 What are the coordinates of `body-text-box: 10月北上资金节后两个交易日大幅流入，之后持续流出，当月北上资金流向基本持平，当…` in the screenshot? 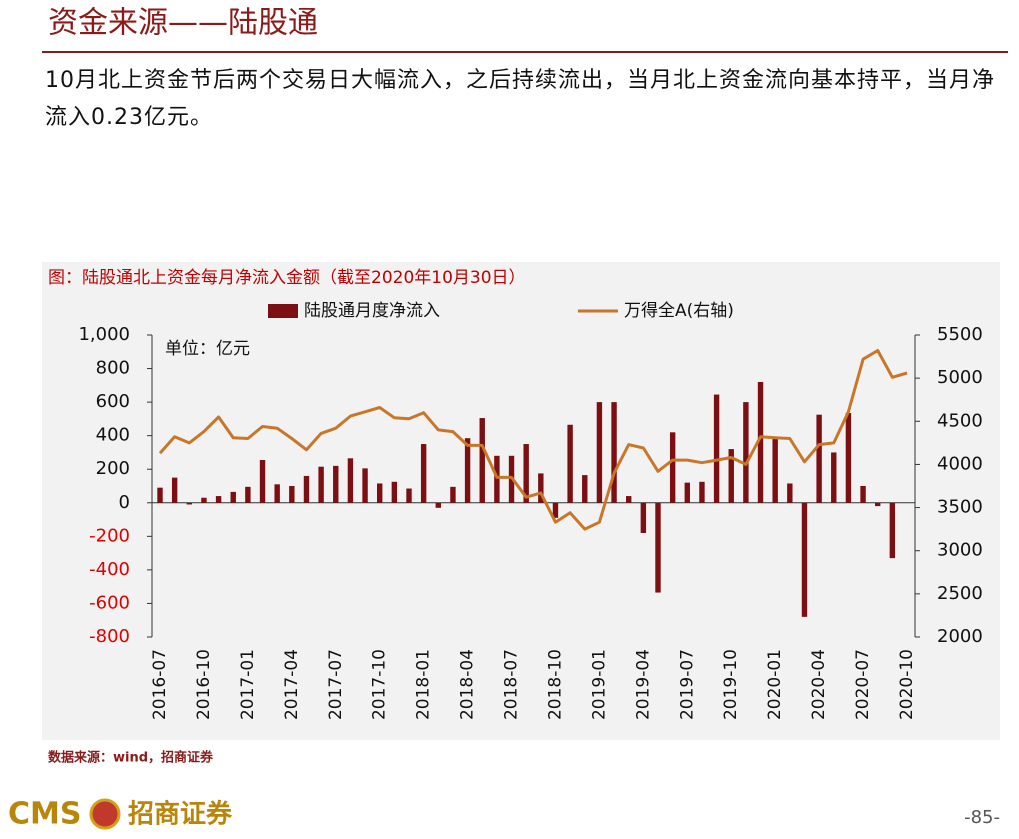 It's located at (527, 102).